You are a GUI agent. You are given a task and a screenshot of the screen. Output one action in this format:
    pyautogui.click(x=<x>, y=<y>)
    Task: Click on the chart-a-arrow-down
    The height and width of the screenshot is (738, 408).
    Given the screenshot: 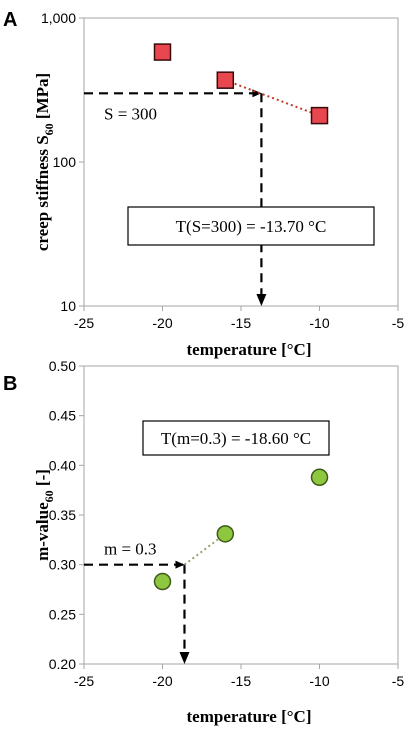 What is the action you would take?
    pyautogui.click(x=261, y=300)
    